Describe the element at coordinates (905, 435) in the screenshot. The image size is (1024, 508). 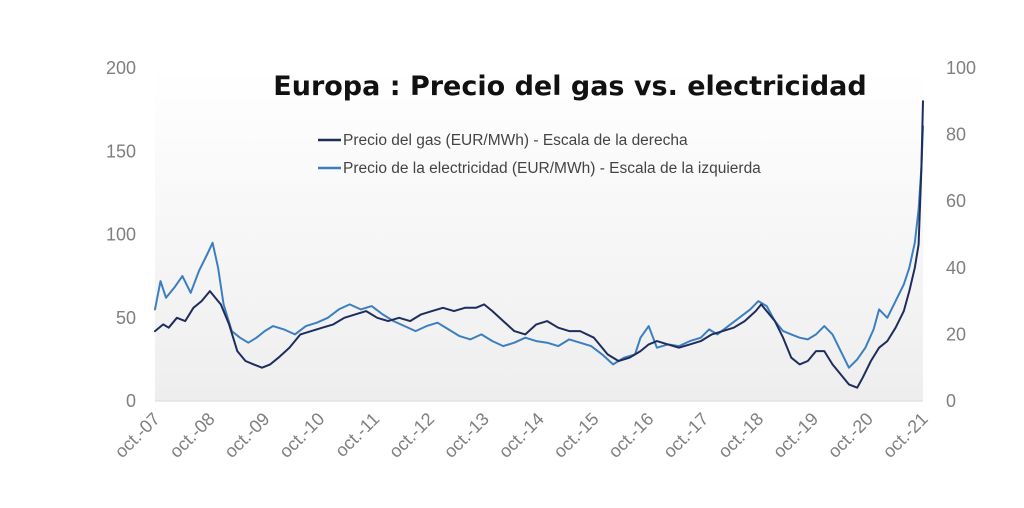
I see `x-tick-label: oct.-21` at that location.